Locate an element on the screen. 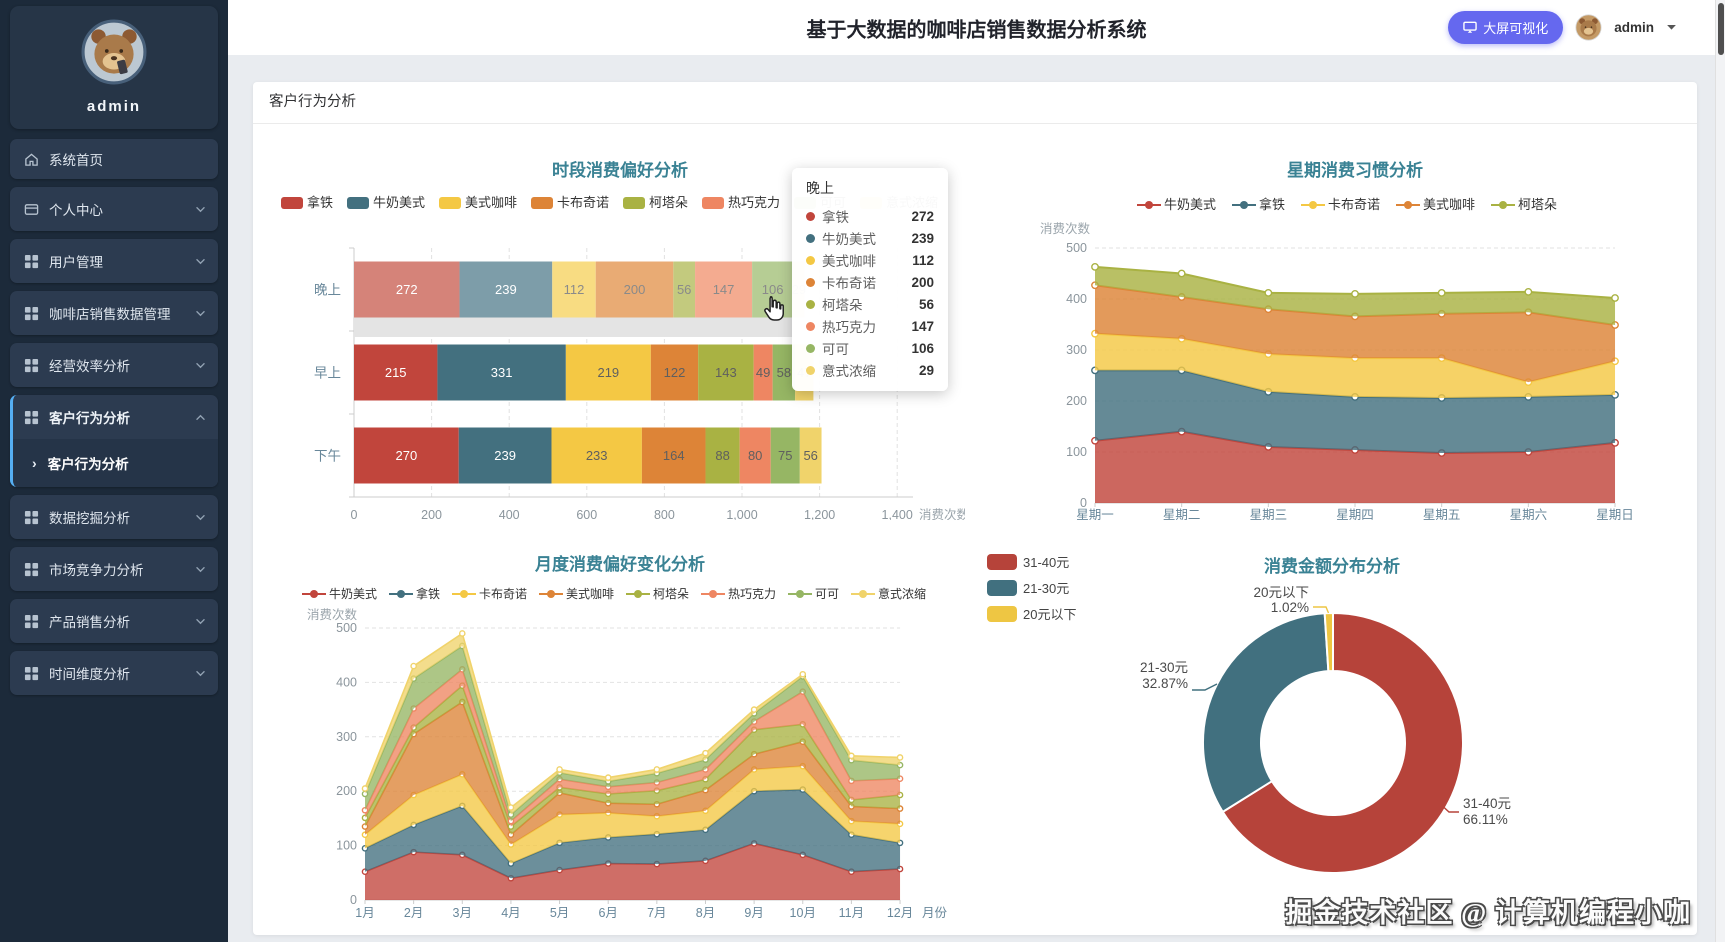  svg-text: 106 is located at coordinates (773, 289).